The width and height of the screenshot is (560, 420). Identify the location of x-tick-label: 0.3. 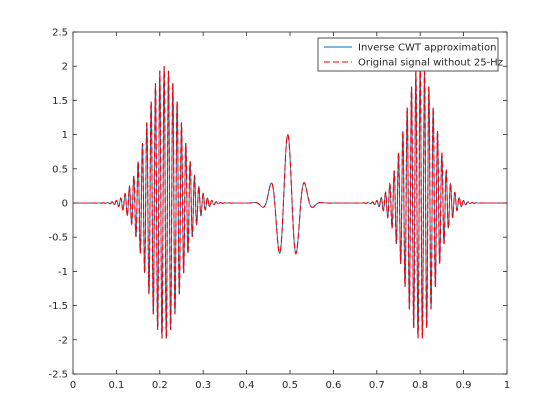
(203, 385).